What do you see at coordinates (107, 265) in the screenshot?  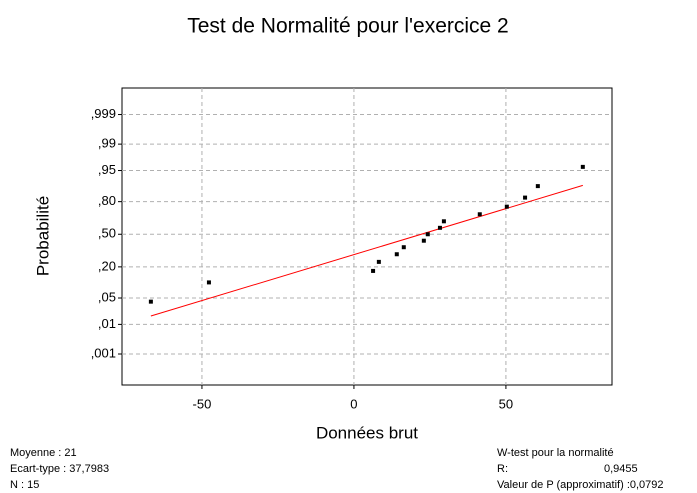 I see `y-tick-label: ,20` at bounding box center [107, 265].